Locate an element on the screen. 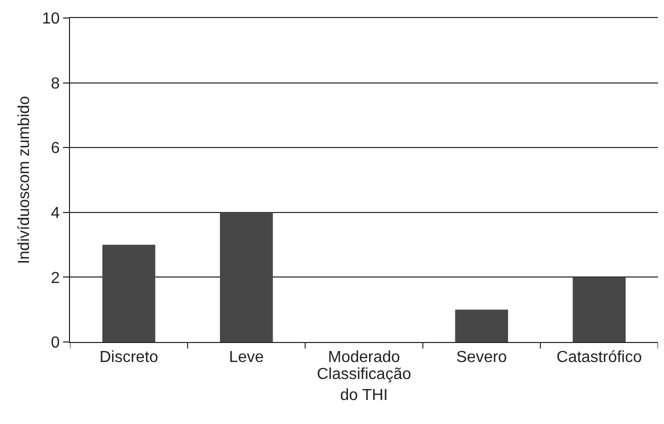 This screenshot has width=664, height=424. x-tick-label: Severo is located at coordinates (482, 357).